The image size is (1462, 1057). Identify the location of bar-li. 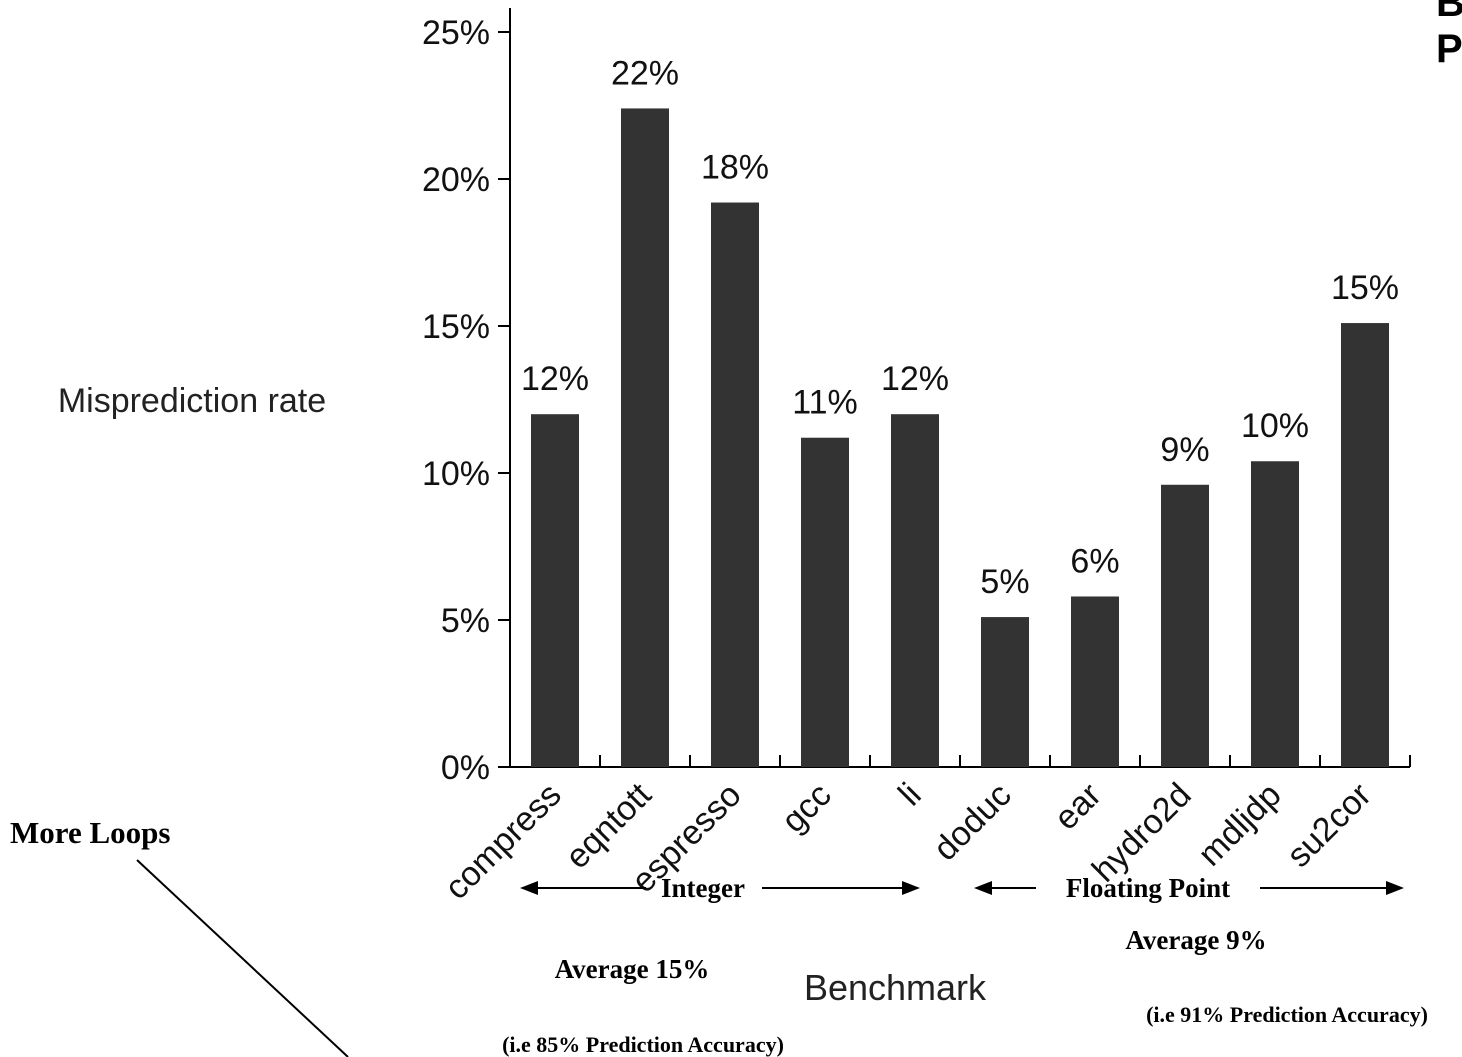
(915, 590).